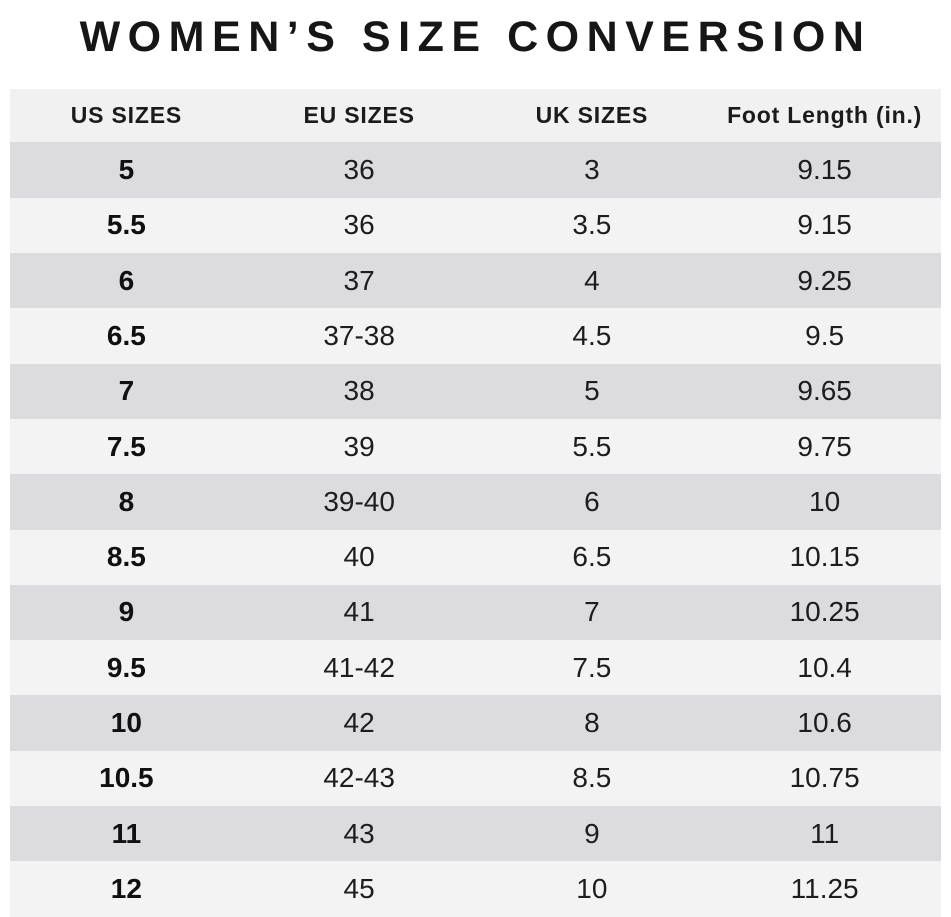  Describe the element at coordinates (824, 391) in the screenshot. I see `foot-length-cell: 9.65` at that location.